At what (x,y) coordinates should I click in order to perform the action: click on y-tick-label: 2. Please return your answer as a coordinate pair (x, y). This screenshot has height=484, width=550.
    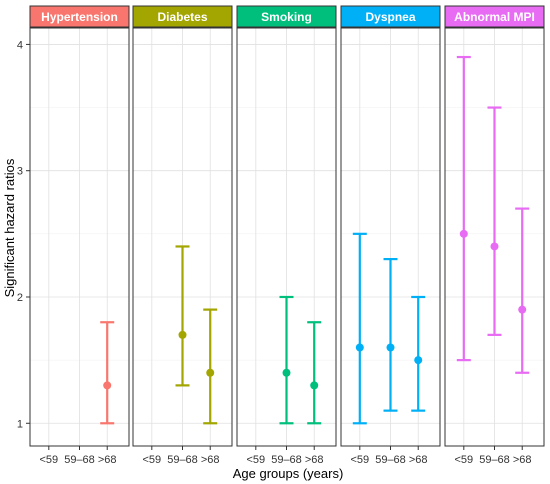
    Looking at the image, I should click on (20, 298).